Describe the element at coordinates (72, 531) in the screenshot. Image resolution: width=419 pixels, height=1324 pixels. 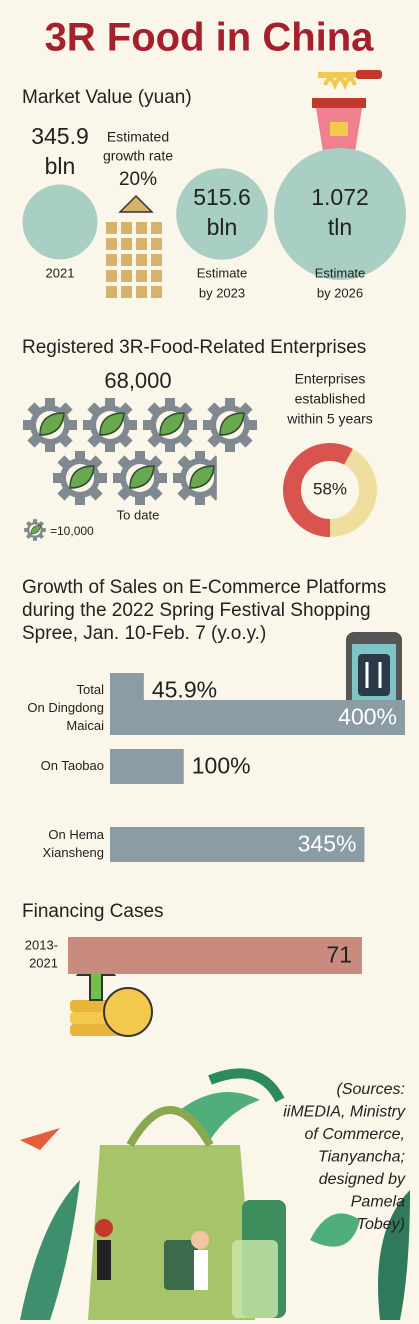
I see `unit-label: =10,000` at that location.